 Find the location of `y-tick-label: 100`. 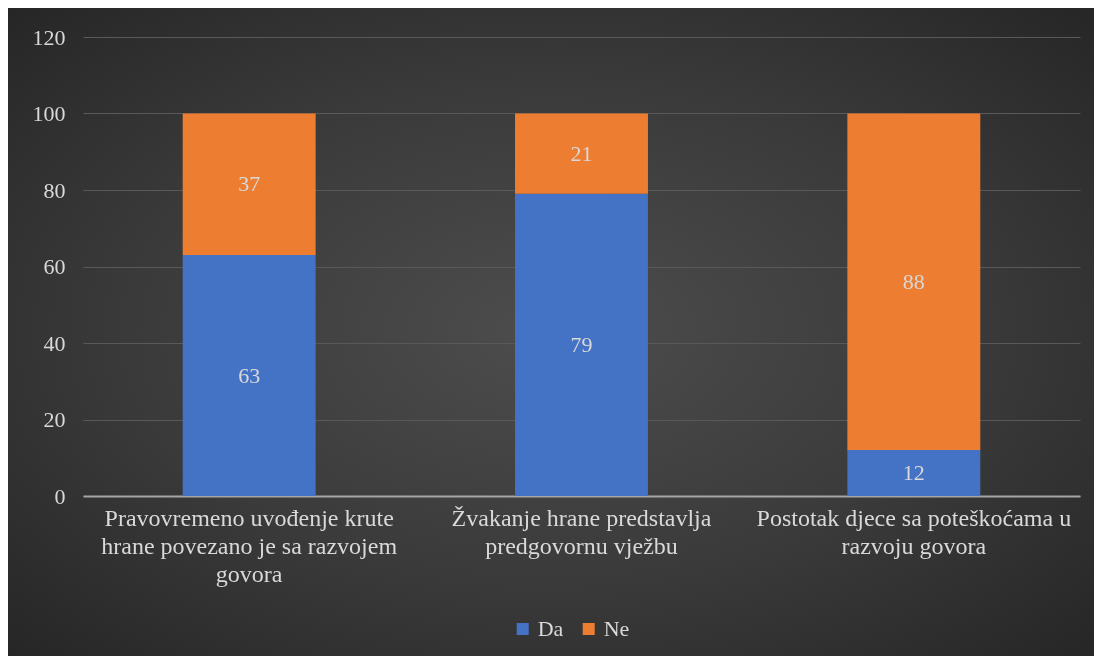

y-tick-label: 100 is located at coordinates (49, 113).